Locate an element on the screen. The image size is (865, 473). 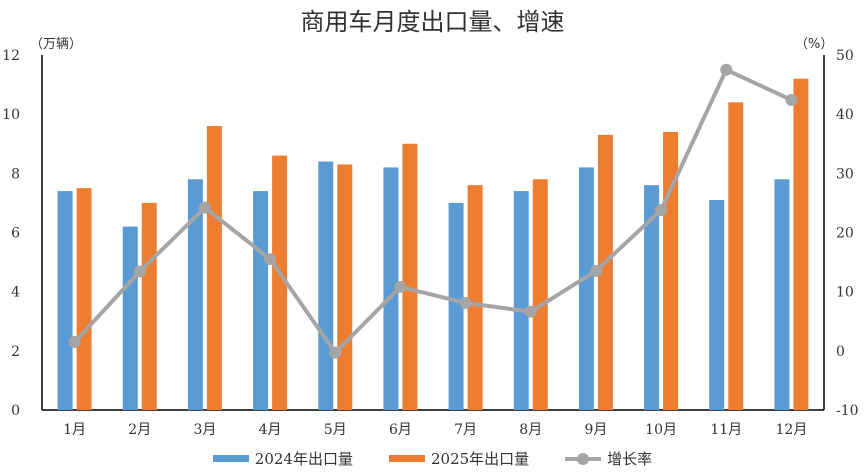
left-axis-tick: 4 is located at coordinates (15, 293).